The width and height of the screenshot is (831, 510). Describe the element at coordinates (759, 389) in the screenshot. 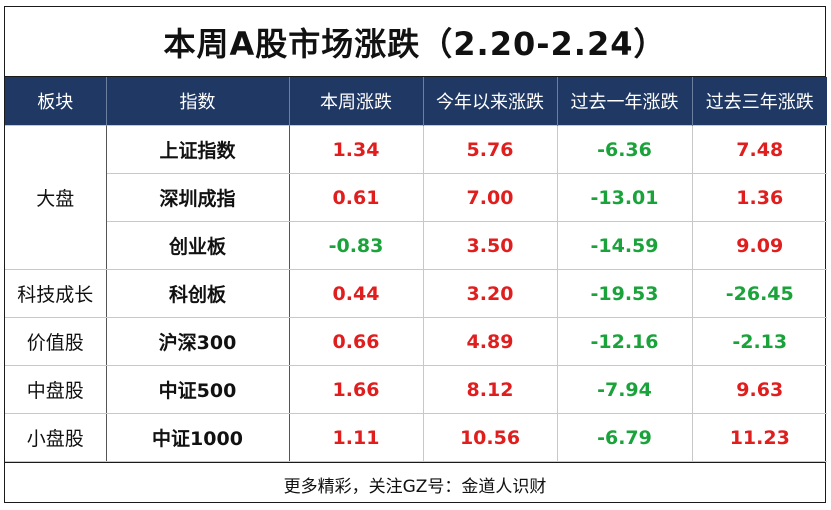

I see `three-year-change: 9.63` at that location.